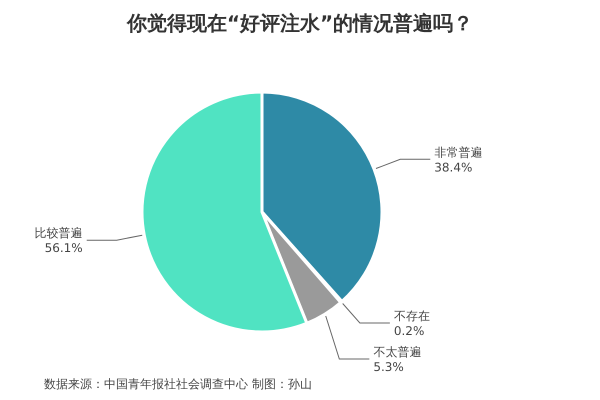 This screenshot has height=400, width=600. I want to click on title: 你觉得现在“好评注水”的情况普遍吗？, so click(300, 23).